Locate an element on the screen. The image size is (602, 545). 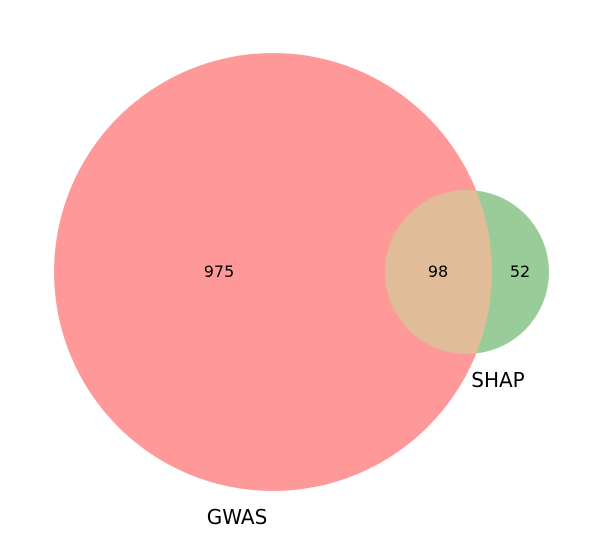
gwas-label: GWAS is located at coordinates (237, 517).